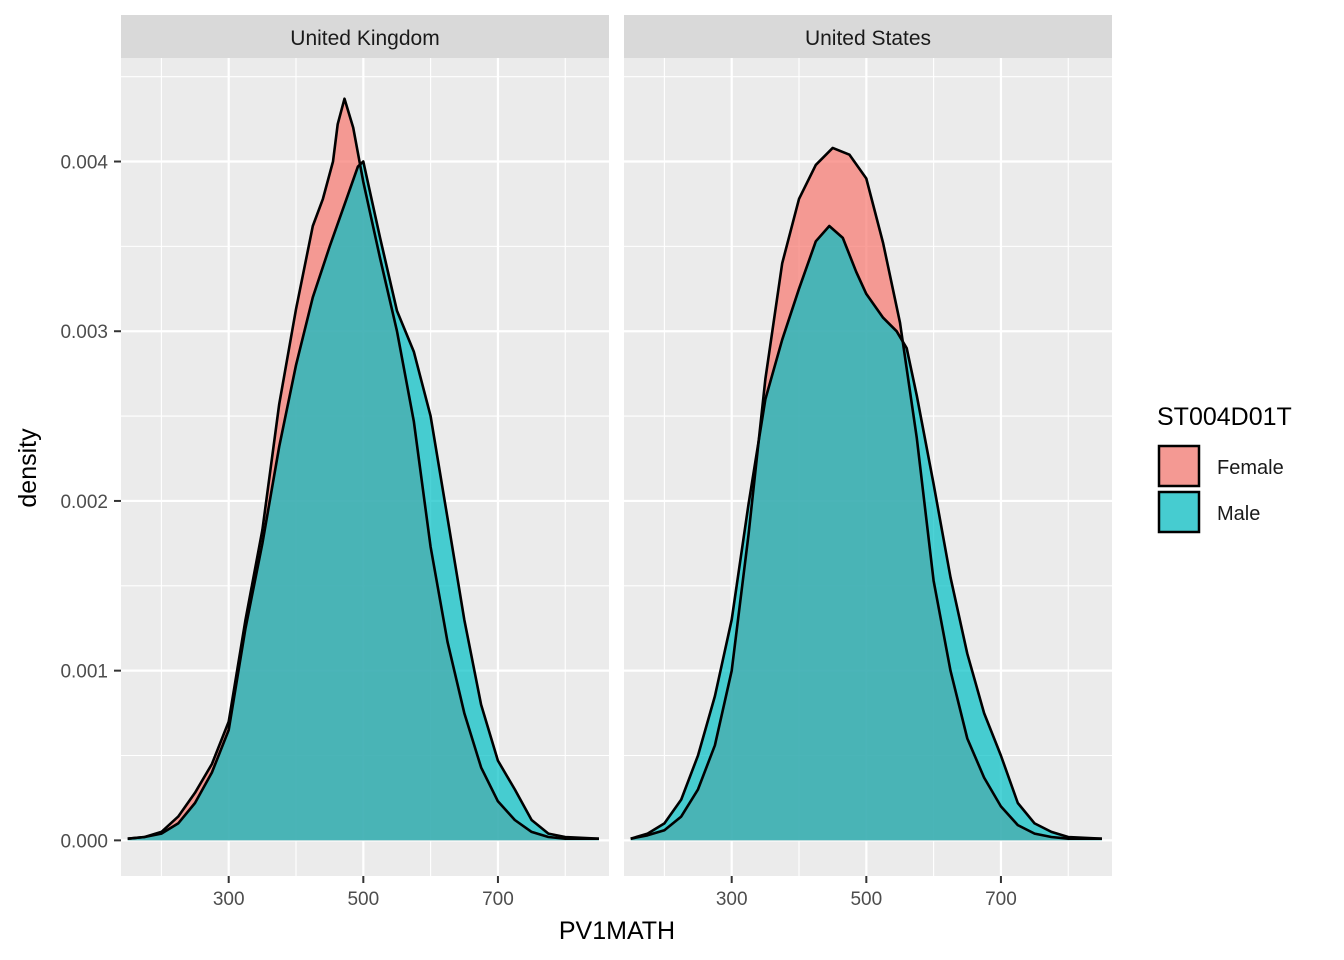 This screenshot has height=960, width=1344. I want to click on y-tick-label: 0.002, so click(84, 502).